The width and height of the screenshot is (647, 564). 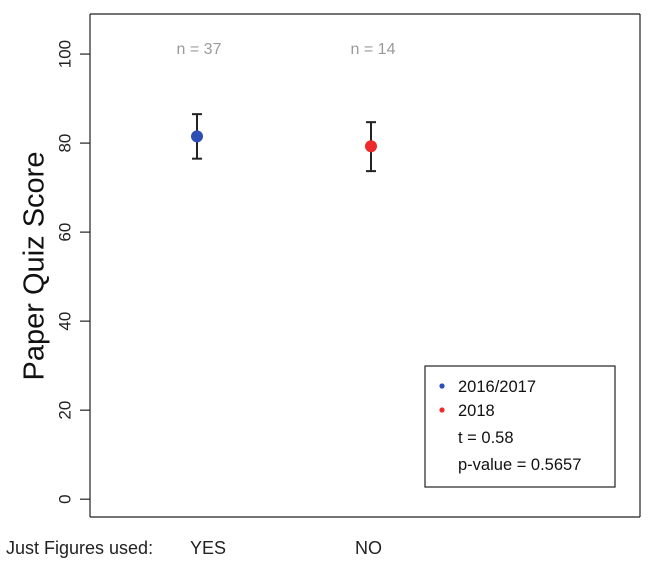 I want to click on legend-entry-2016-2017: 2016/2017, so click(x=497, y=387).